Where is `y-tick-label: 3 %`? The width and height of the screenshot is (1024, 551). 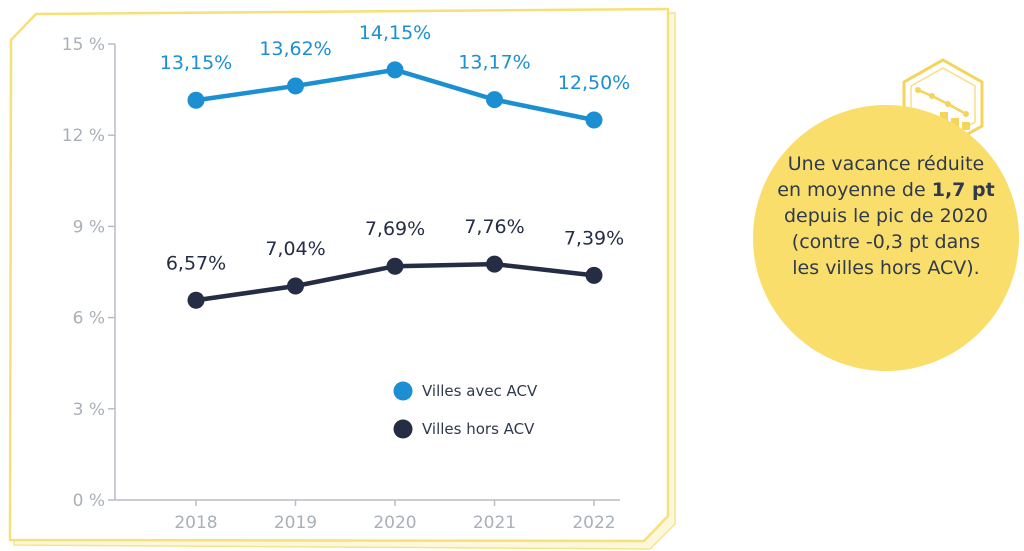 y-tick-label: 3 % is located at coordinates (89, 410).